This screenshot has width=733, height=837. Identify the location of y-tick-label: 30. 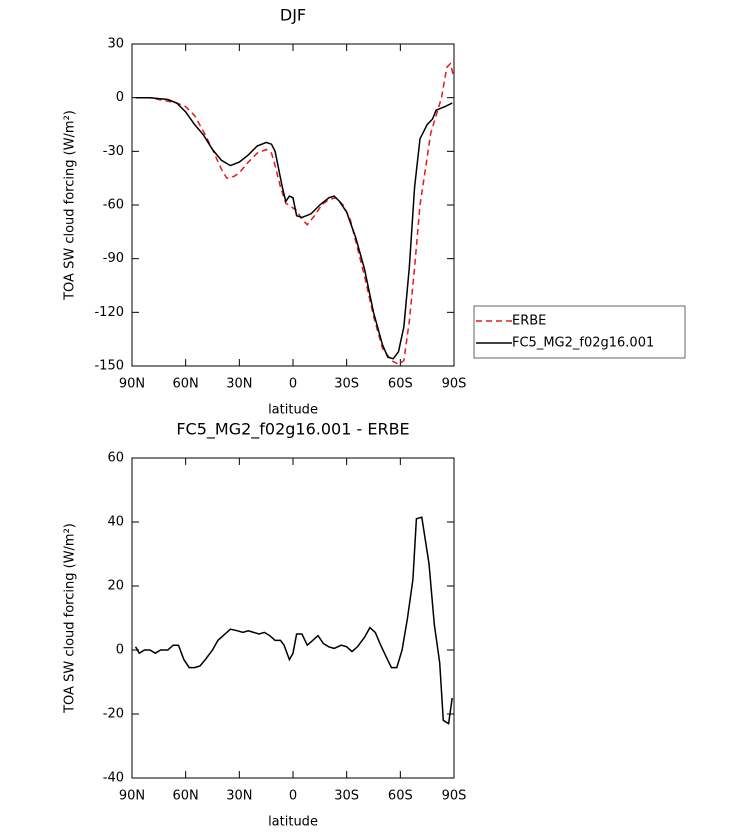
(115, 44).